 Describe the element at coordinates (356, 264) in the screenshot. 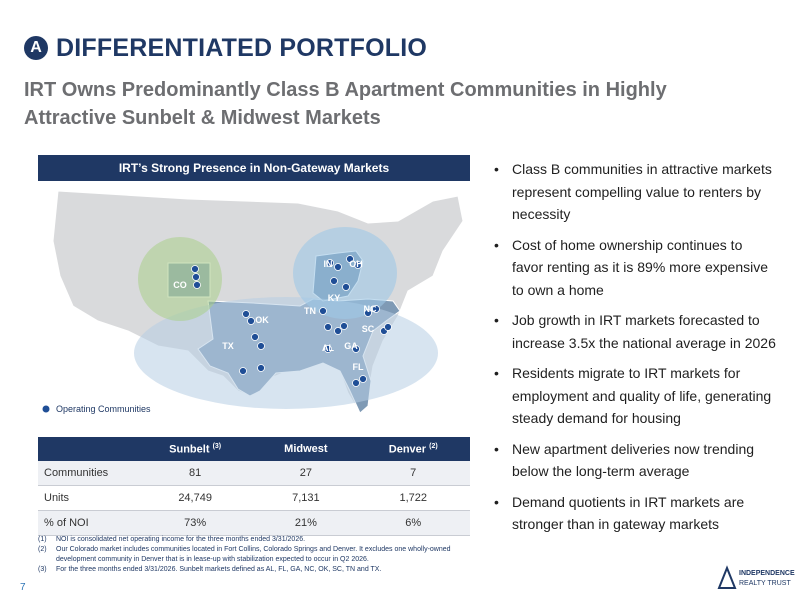

I see `state-label: OH` at that location.